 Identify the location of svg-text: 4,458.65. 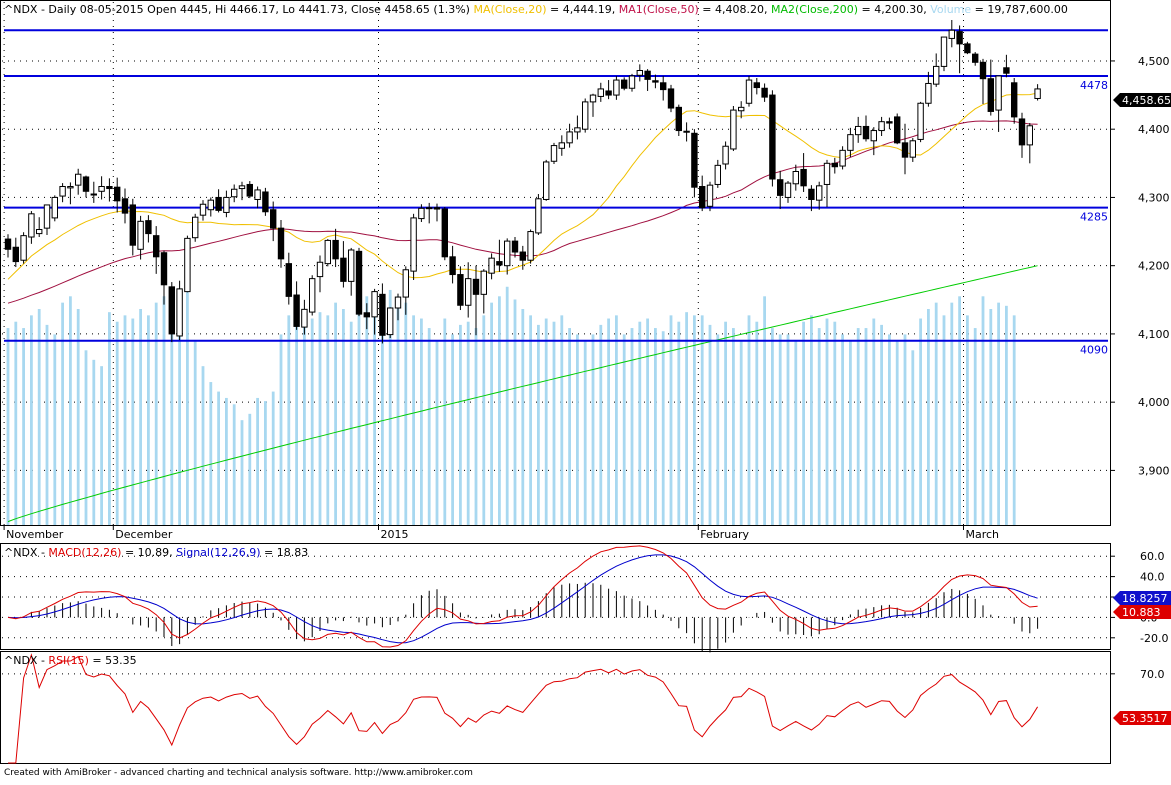
(1146, 100).